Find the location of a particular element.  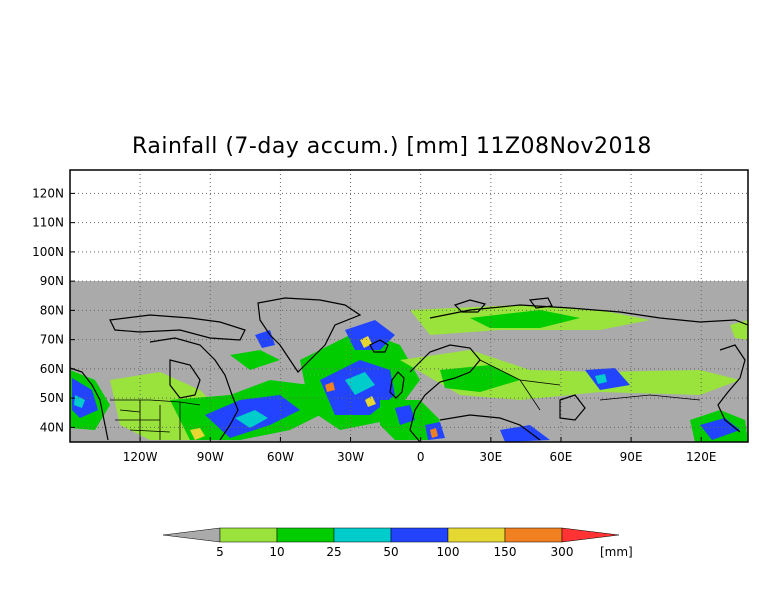

color-bar-labels: 5 10 25 50 100 150 300 is located at coordinates (394, 552).